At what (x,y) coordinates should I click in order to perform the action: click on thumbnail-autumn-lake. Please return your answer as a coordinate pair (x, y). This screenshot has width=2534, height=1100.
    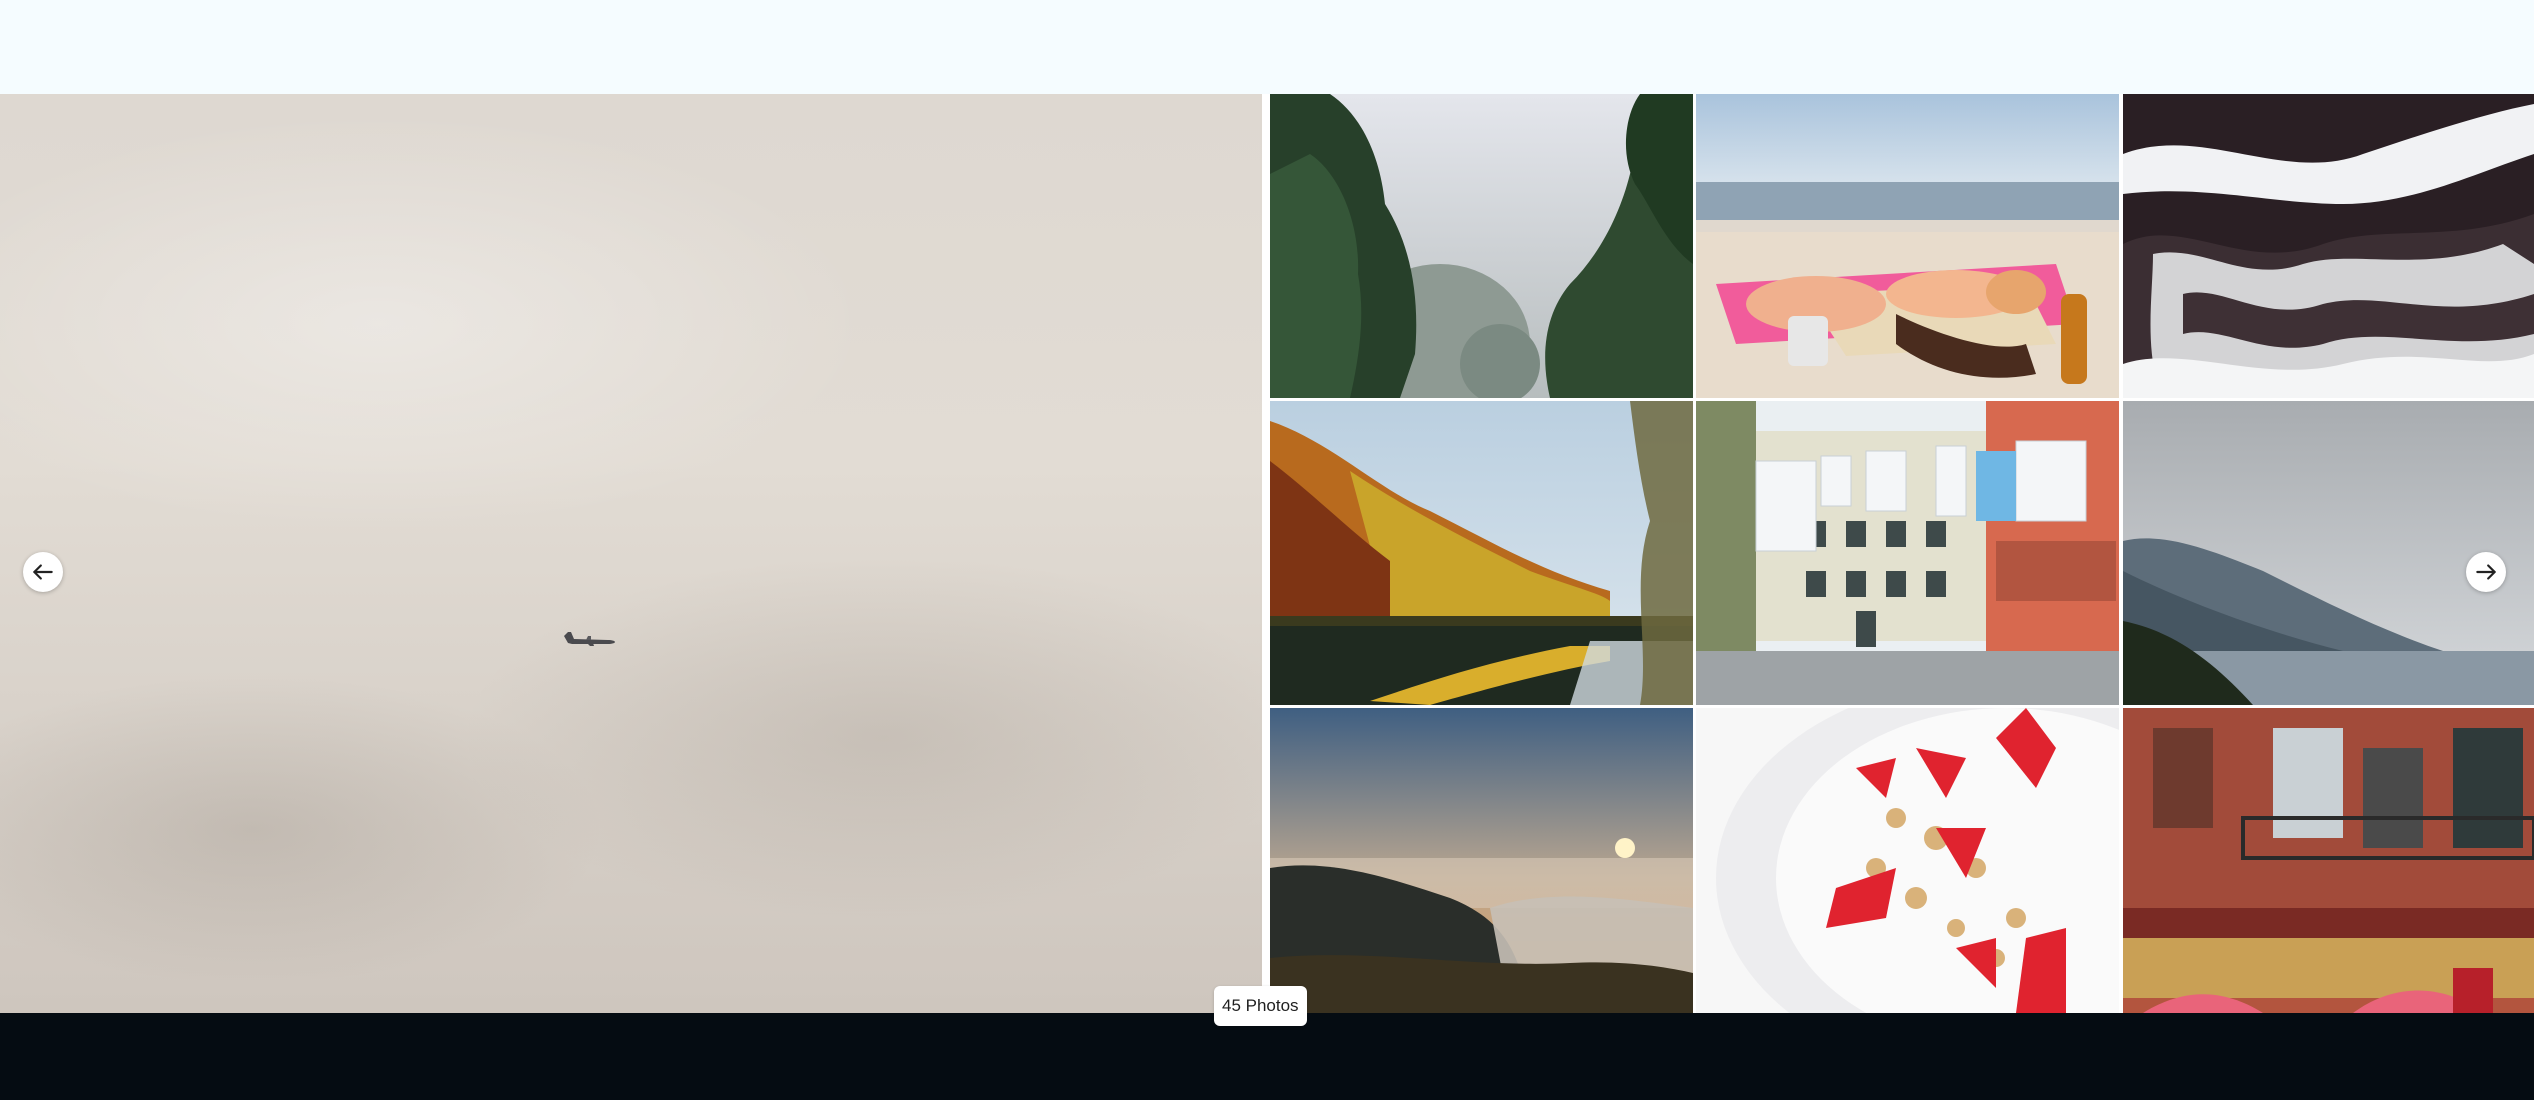
    Looking at the image, I should click on (1481, 553).